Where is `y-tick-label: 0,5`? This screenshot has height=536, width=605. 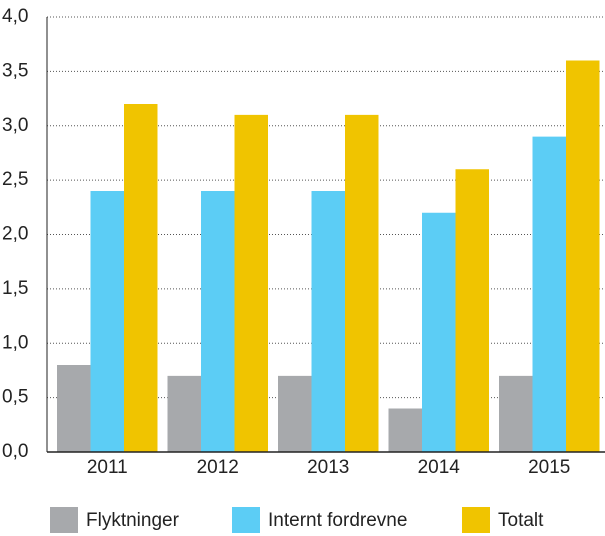 y-tick-label: 0,5 is located at coordinates (15, 397).